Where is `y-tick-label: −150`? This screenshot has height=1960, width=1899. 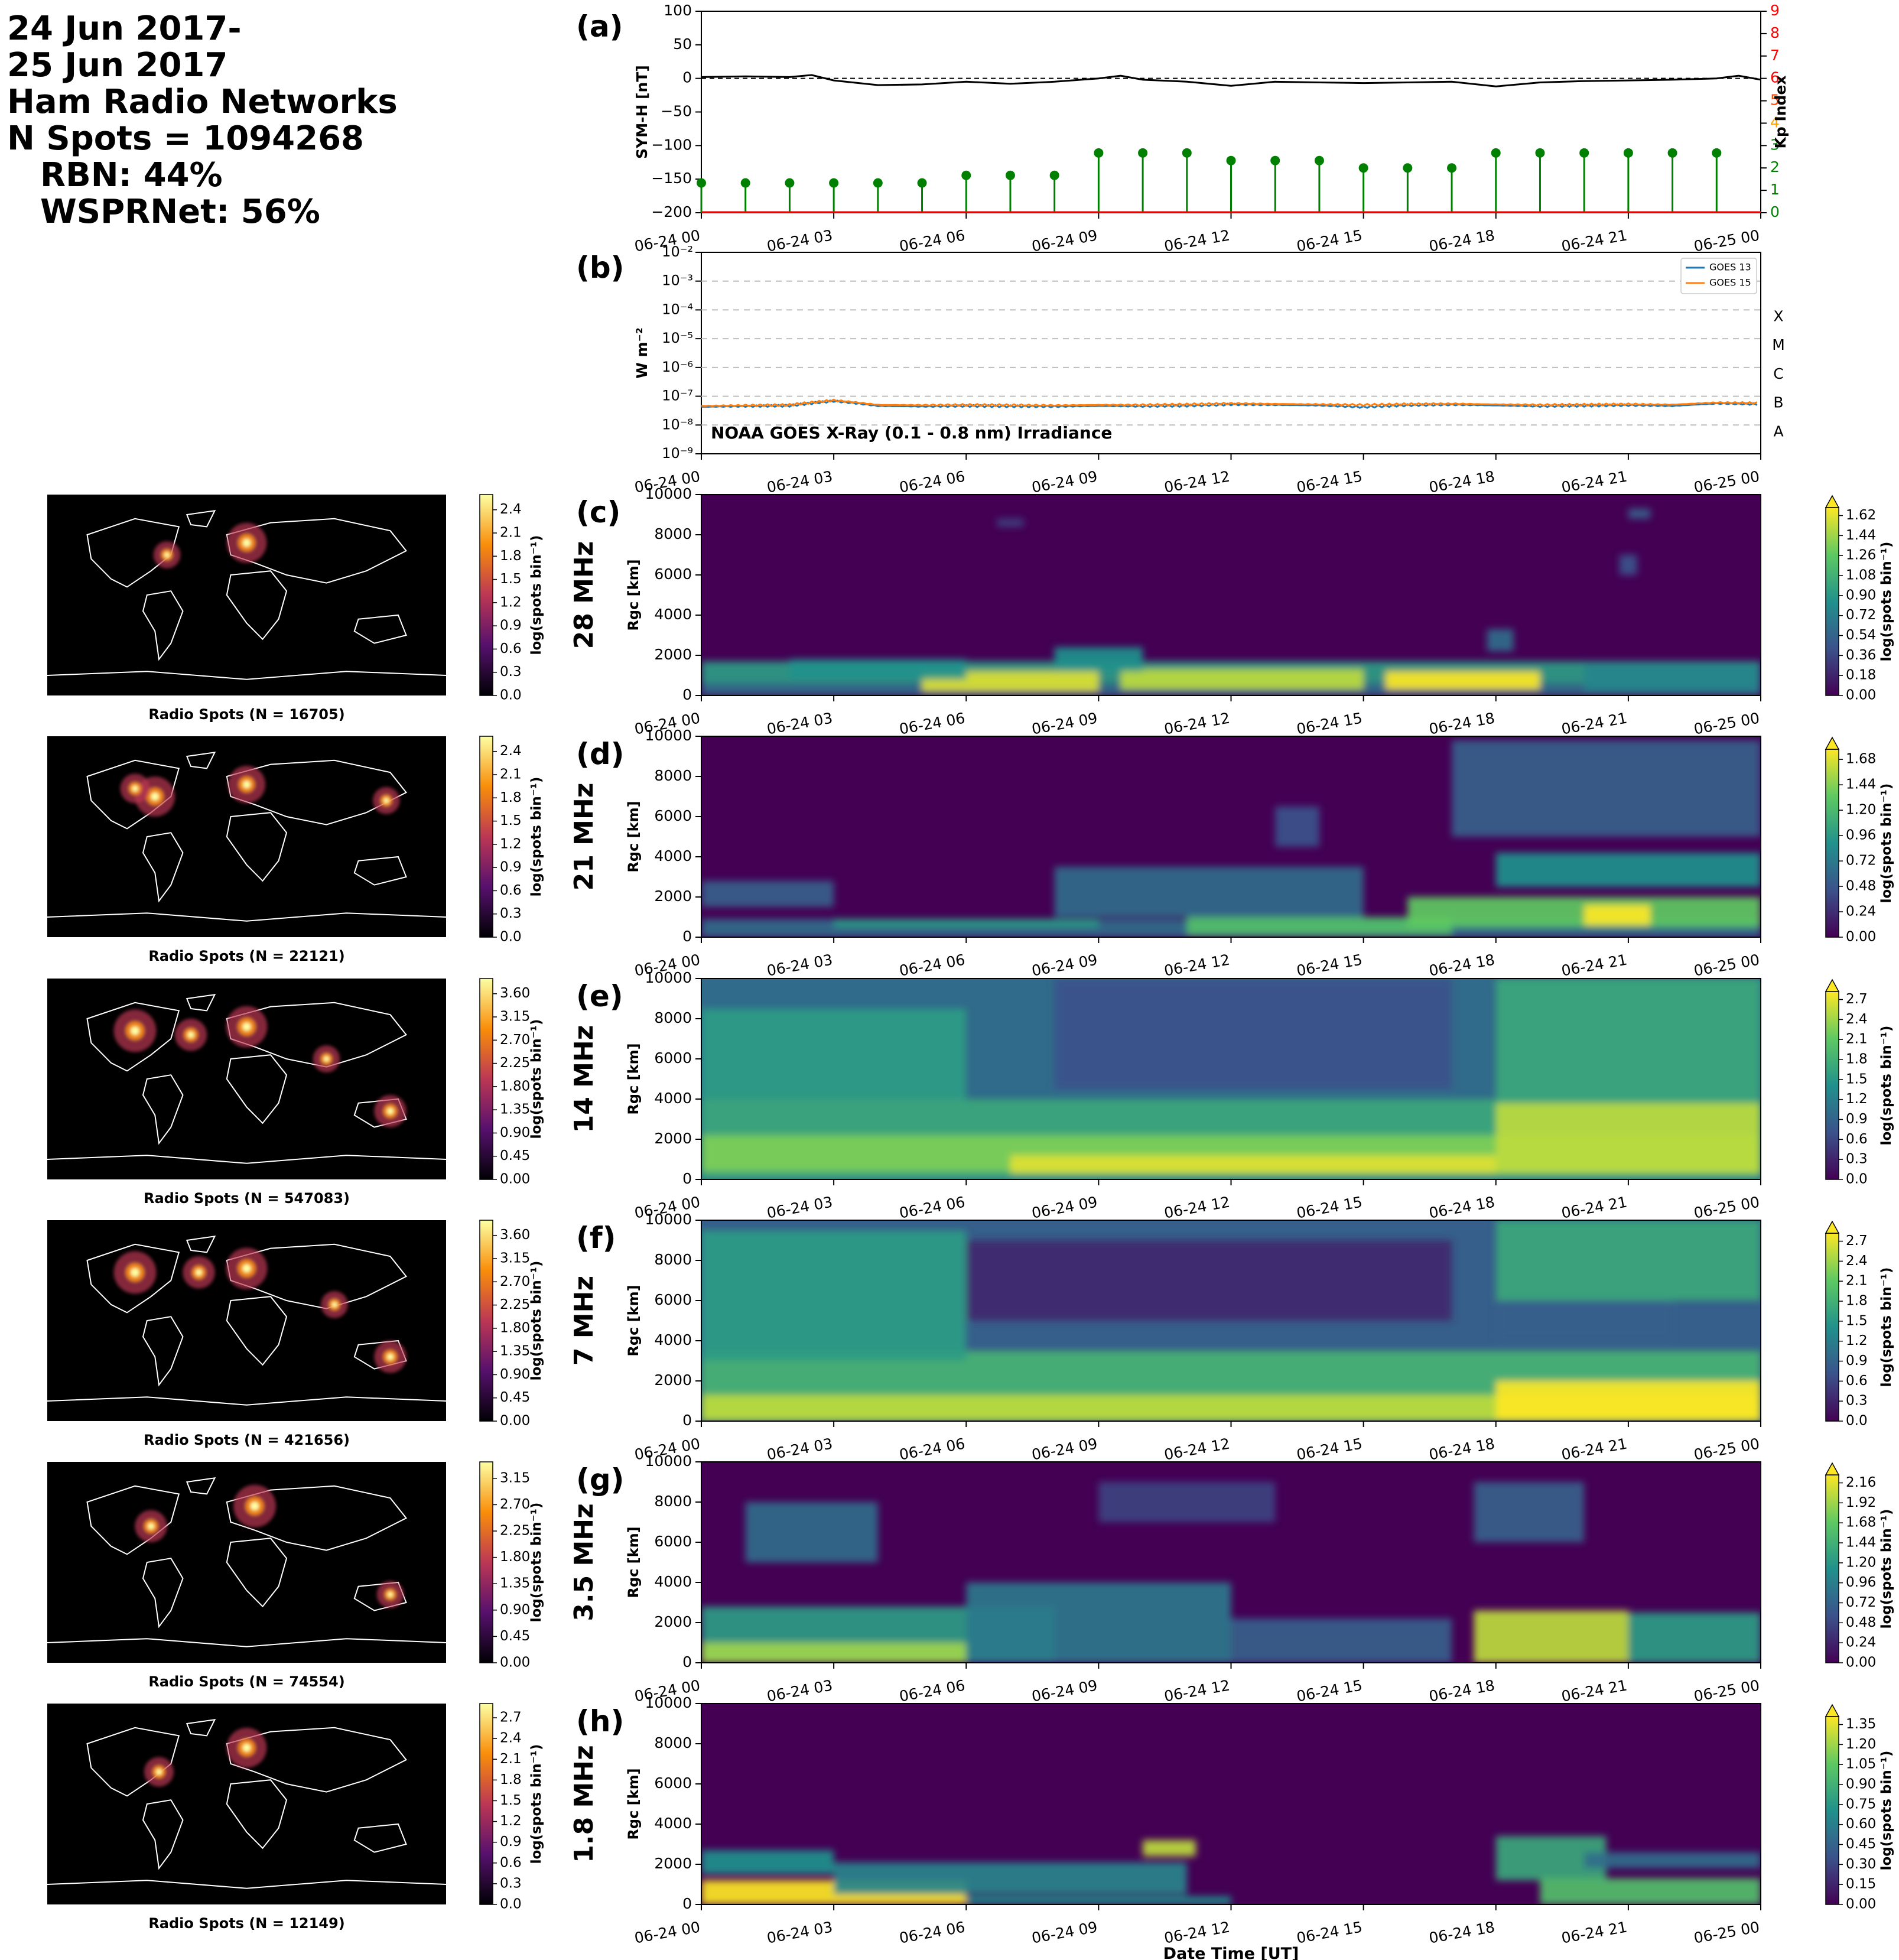
y-tick-label: −150 is located at coordinates (671, 178).